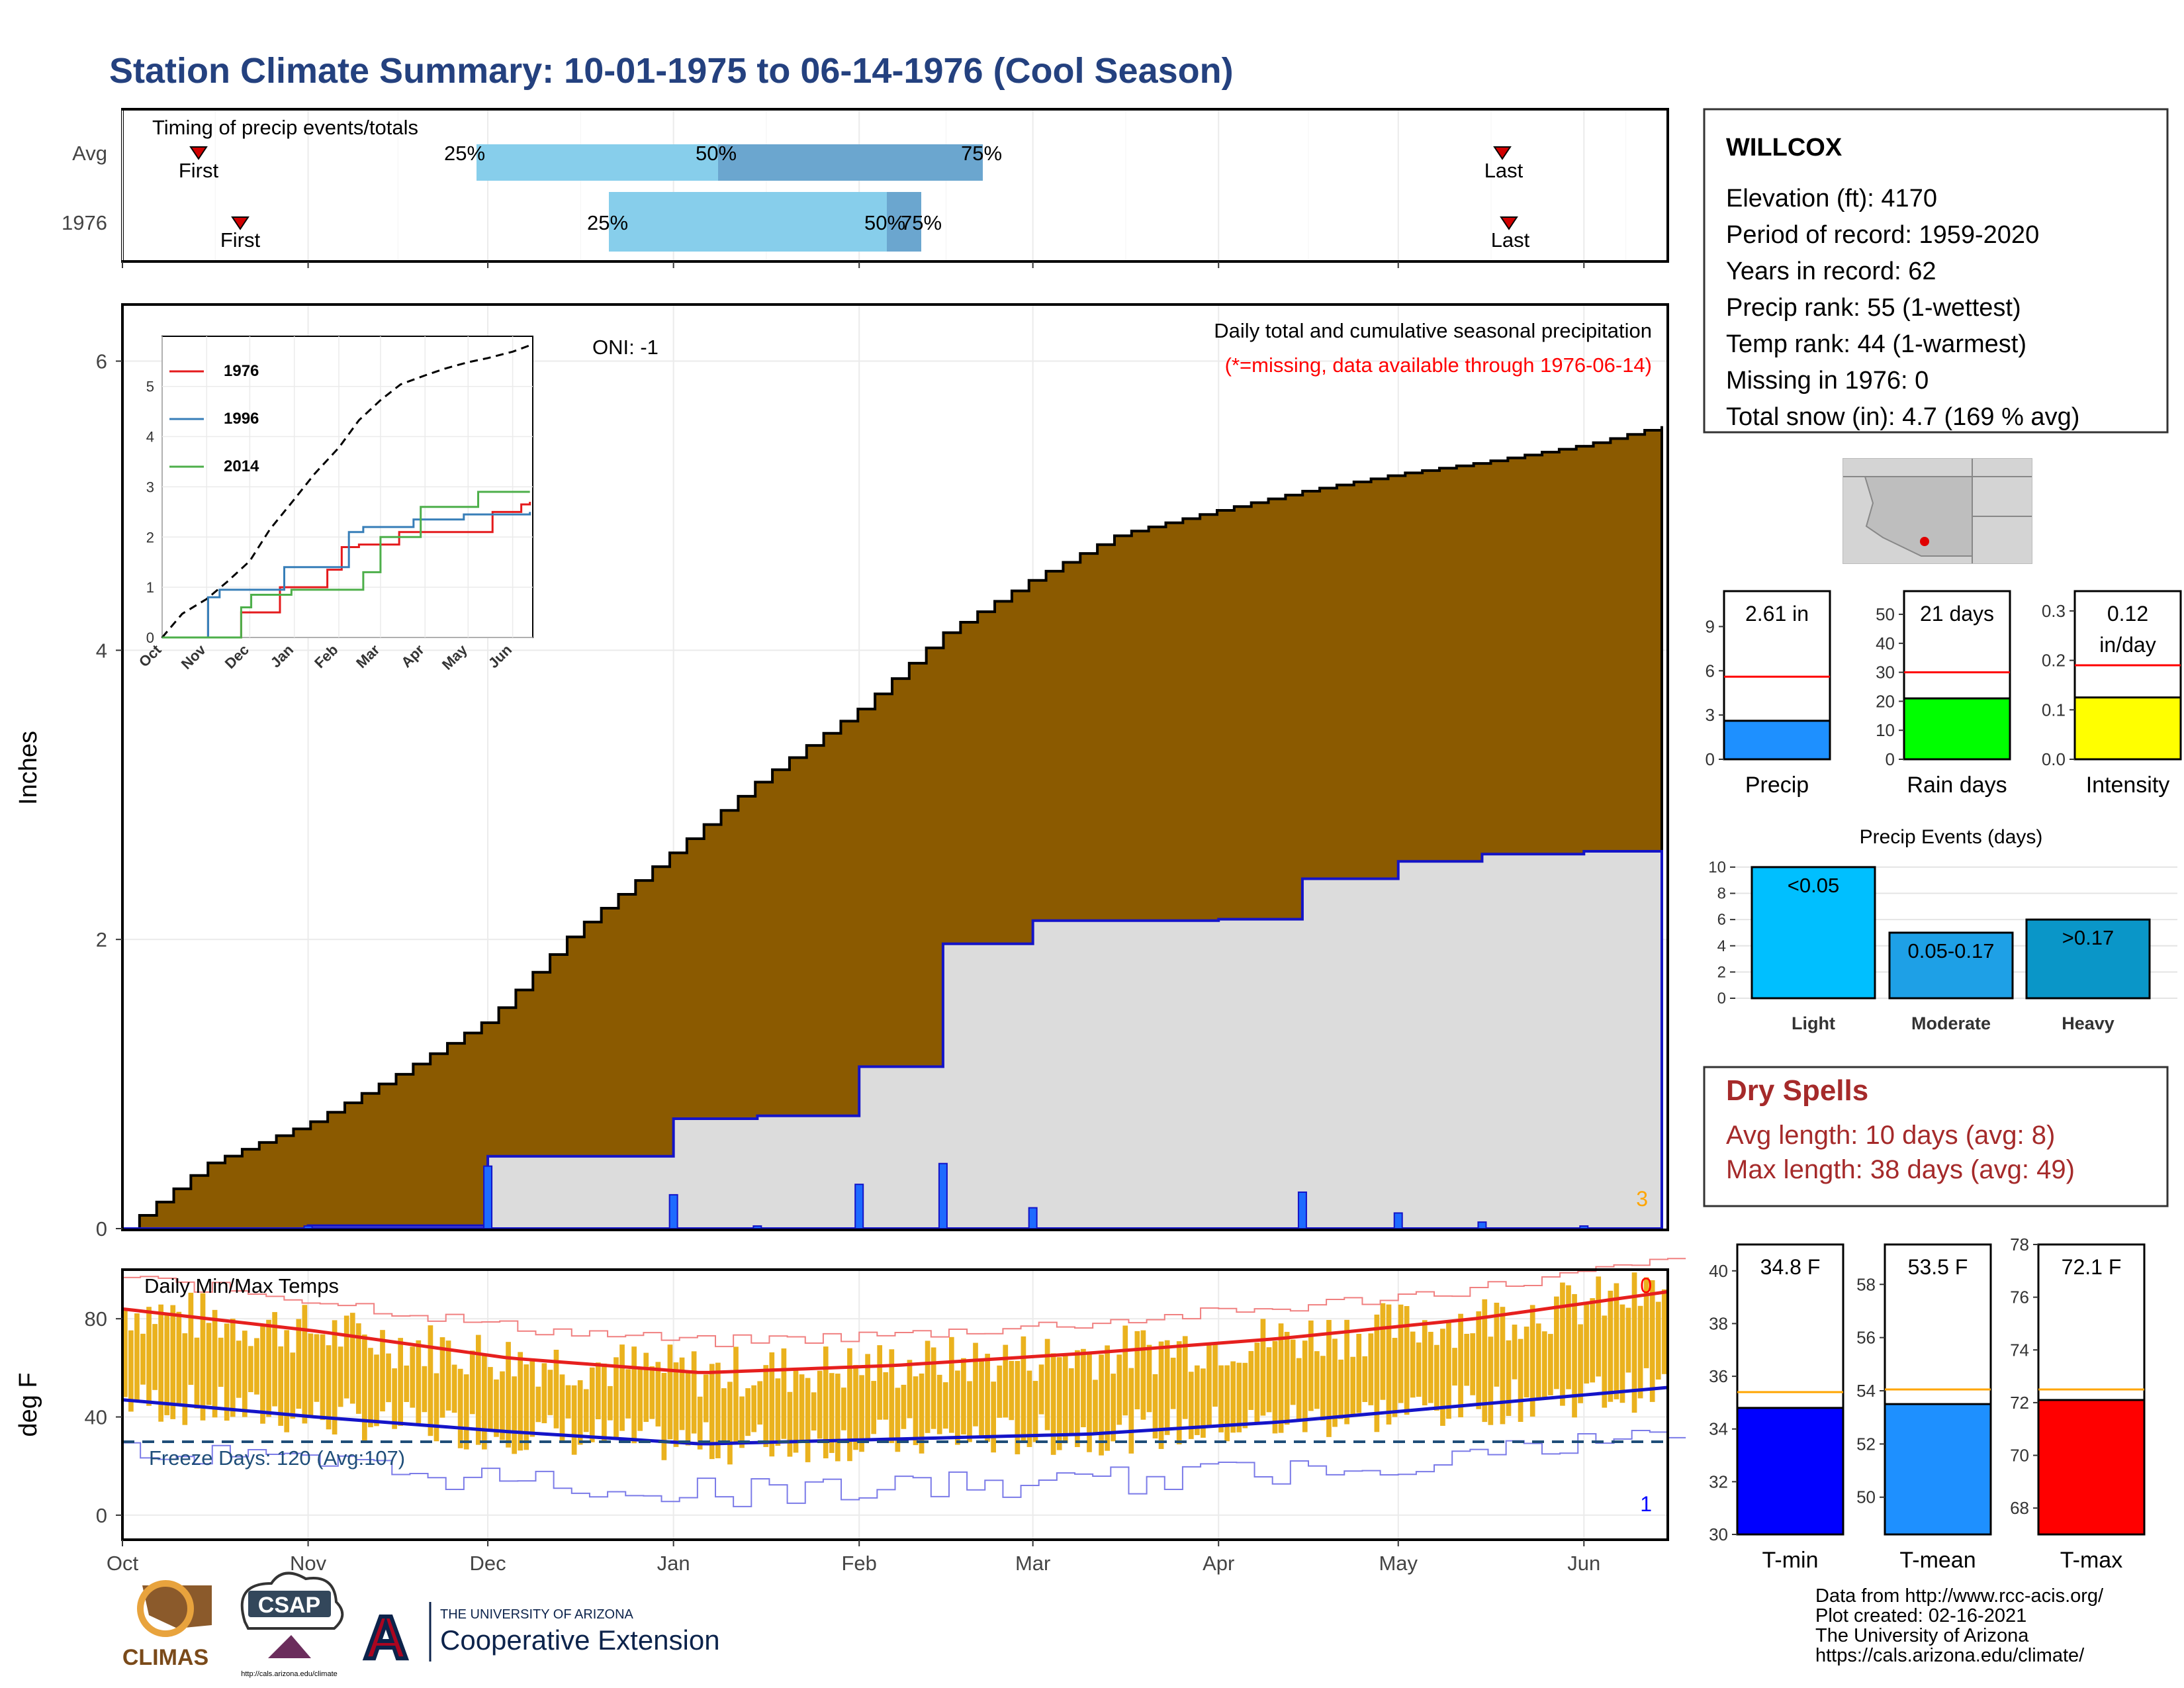 Image resolution: width=2184 pixels, height=1688 pixels. Describe the element at coordinates (1831, 198) in the screenshot. I see `station-detail-line: Elevation (ft): 4170` at that location.